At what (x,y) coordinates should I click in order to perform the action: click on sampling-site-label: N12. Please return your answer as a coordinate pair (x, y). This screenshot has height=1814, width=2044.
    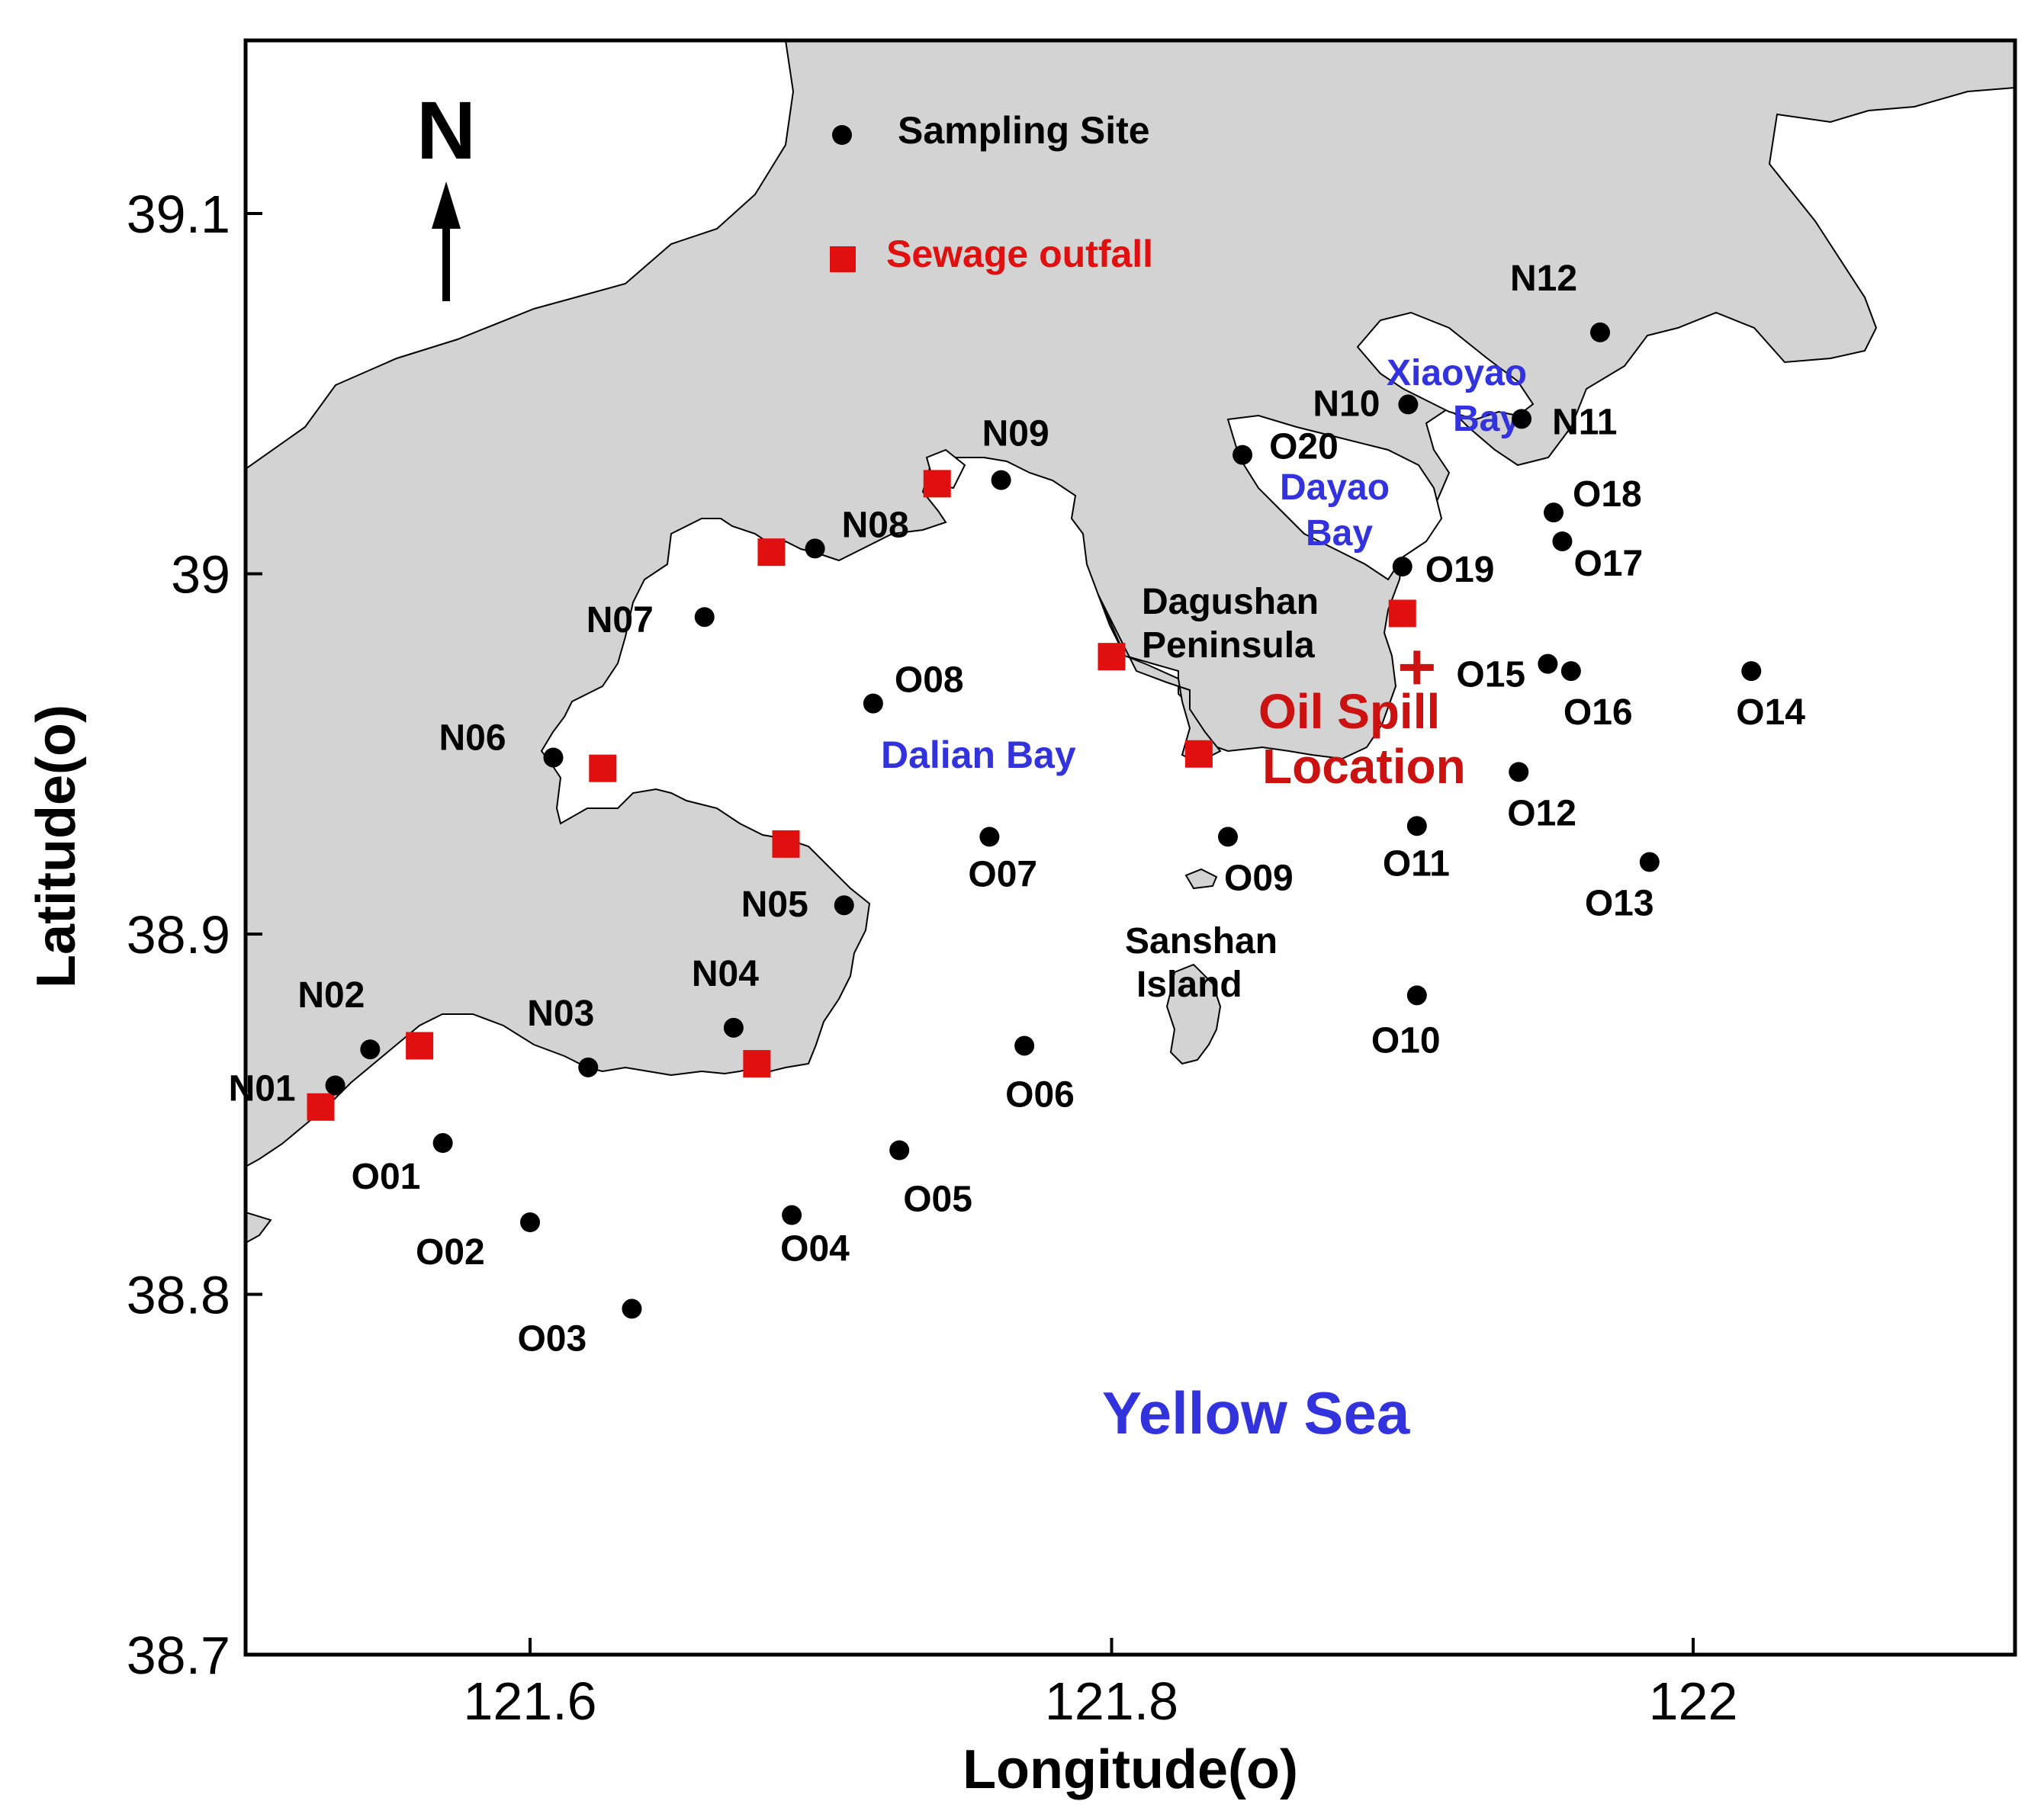
    Looking at the image, I should click on (1543, 278).